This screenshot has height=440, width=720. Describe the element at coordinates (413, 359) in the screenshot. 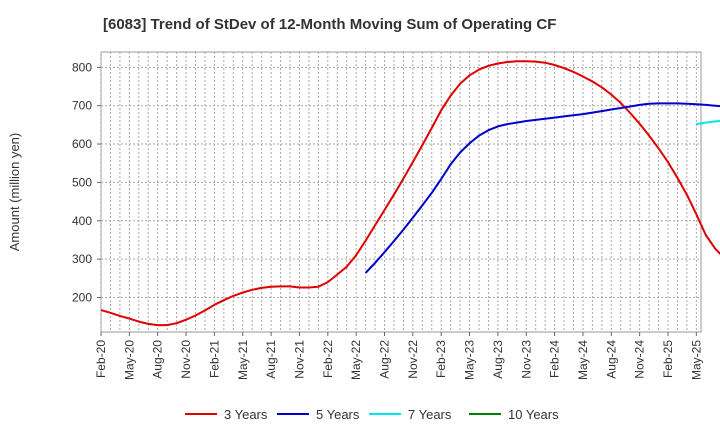

I see `x-tick-label: Nov-22` at that location.